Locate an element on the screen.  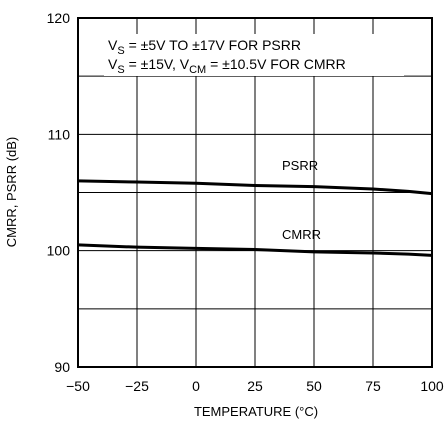
series-line-psrr is located at coordinates (255, 187).